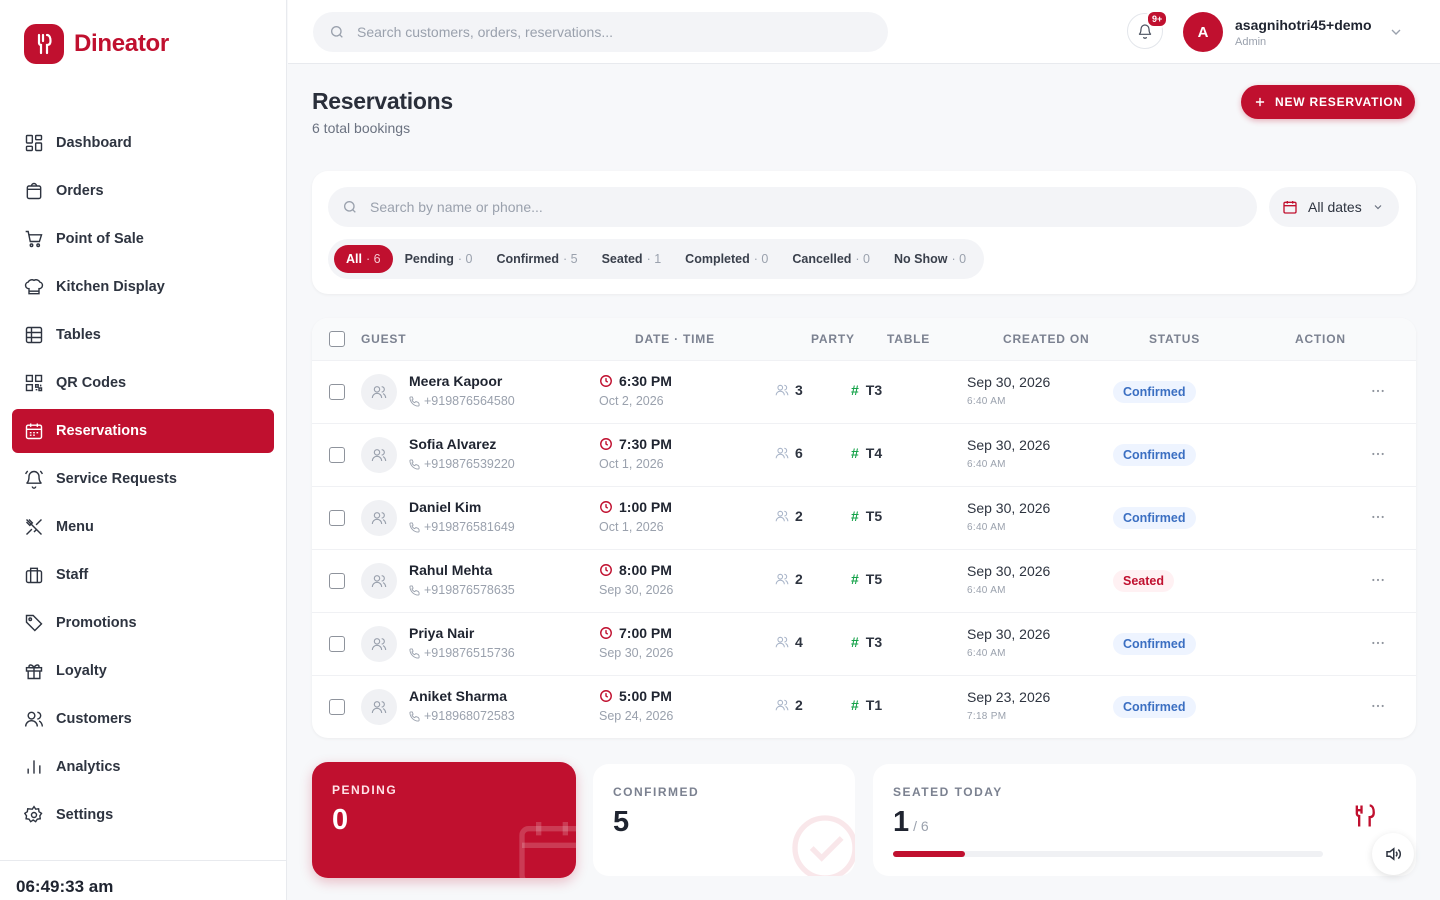 The height and width of the screenshot is (900, 1440). Describe the element at coordinates (143, 719) in the screenshot. I see `sidebar-item-customers: Customers` at that location.